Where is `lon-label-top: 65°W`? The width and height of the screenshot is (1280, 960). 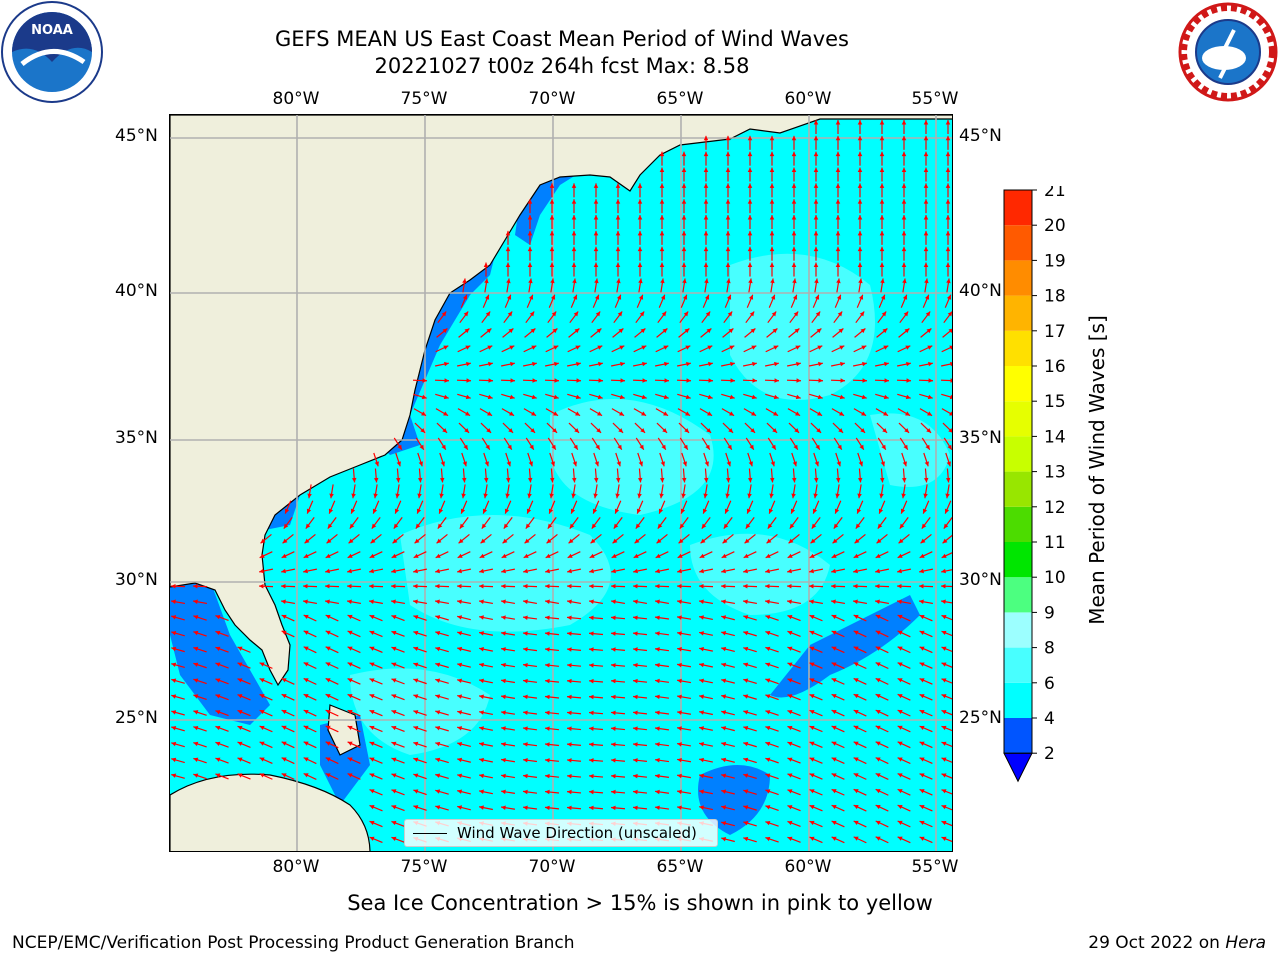
lon-label-top: 65°W is located at coordinates (680, 99).